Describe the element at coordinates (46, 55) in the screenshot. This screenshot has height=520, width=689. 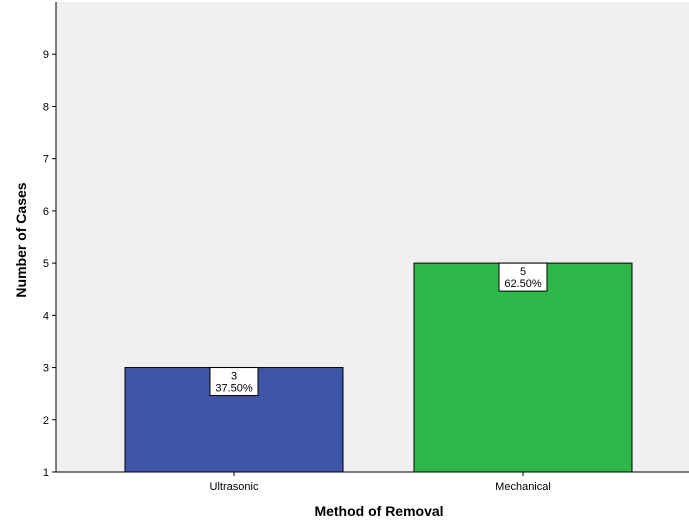
I see `y-tick-label: 9` at that location.